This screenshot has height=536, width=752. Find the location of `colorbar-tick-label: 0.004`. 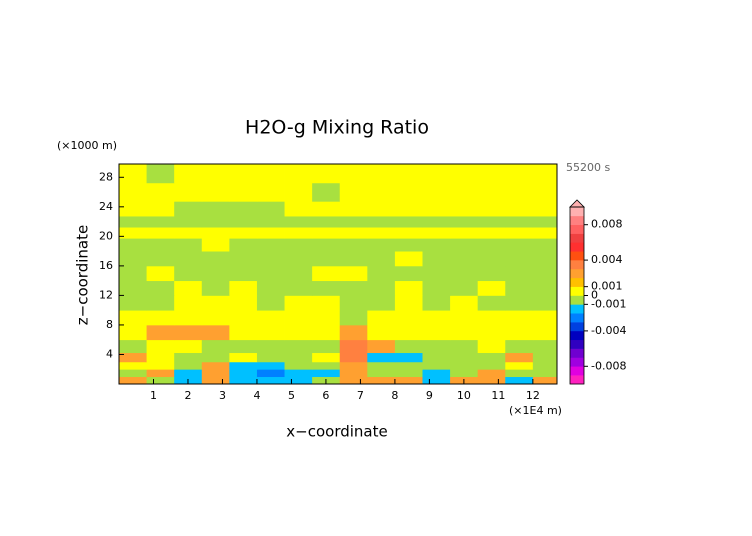

colorbar-tick-label: 0.004 is located at coordinates (607, 259).